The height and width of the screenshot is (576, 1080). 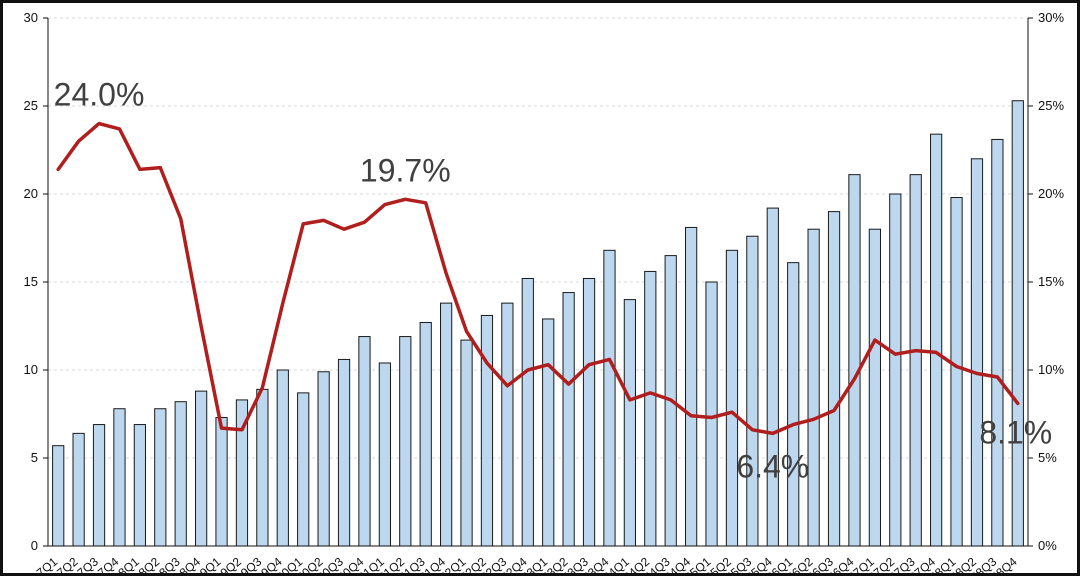 I want to click on annotation-label: 19.7%, so click(x=405, y=170).